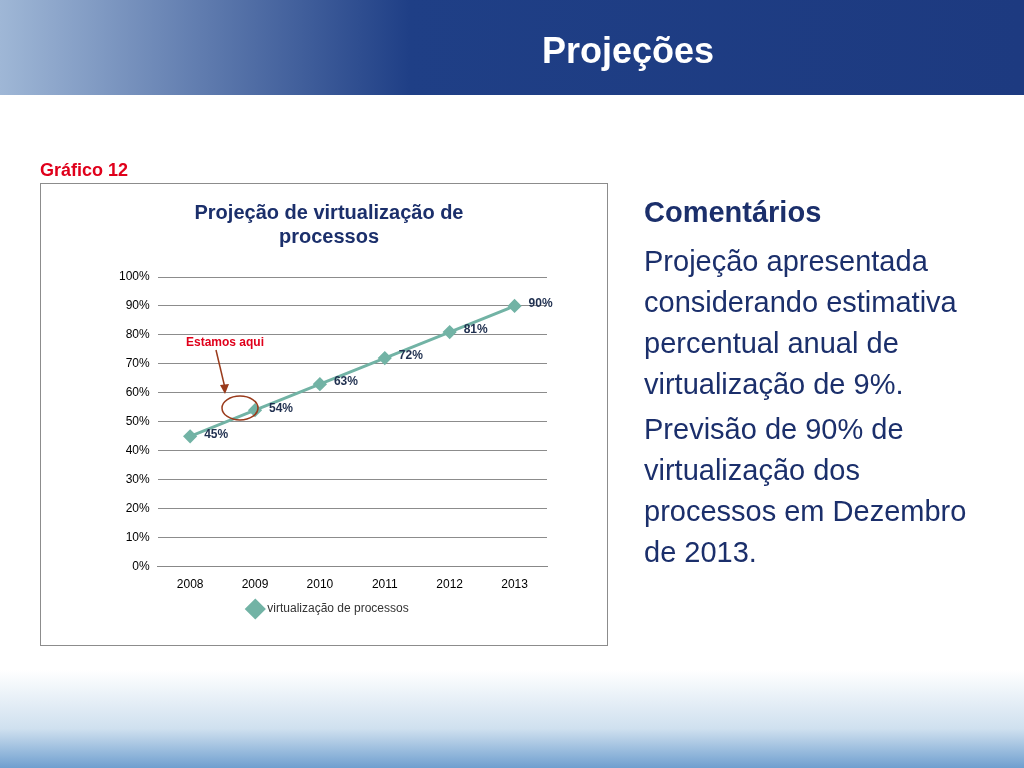 Image resolution: width=1024 pixels, height=768 pixels. Describe the element at coordinates (138, 421) in the screenshot. I see `y-tick-label: 50%` at that location.